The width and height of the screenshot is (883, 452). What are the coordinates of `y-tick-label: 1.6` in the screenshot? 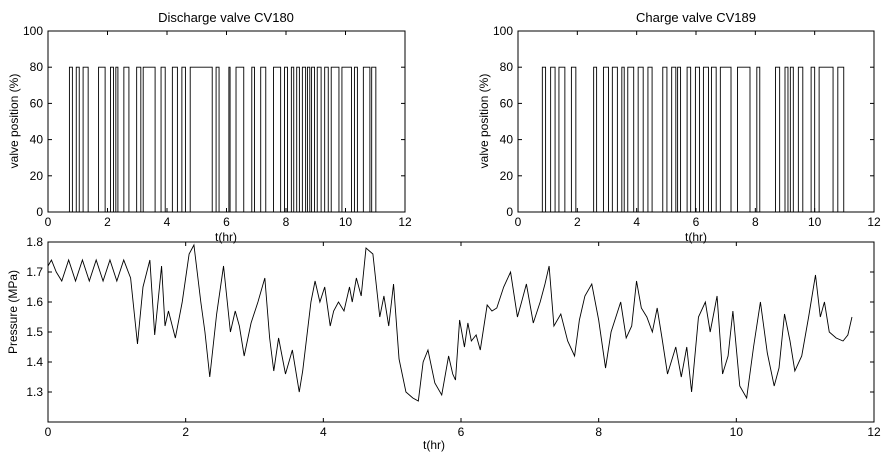 It's located at (34, 302).